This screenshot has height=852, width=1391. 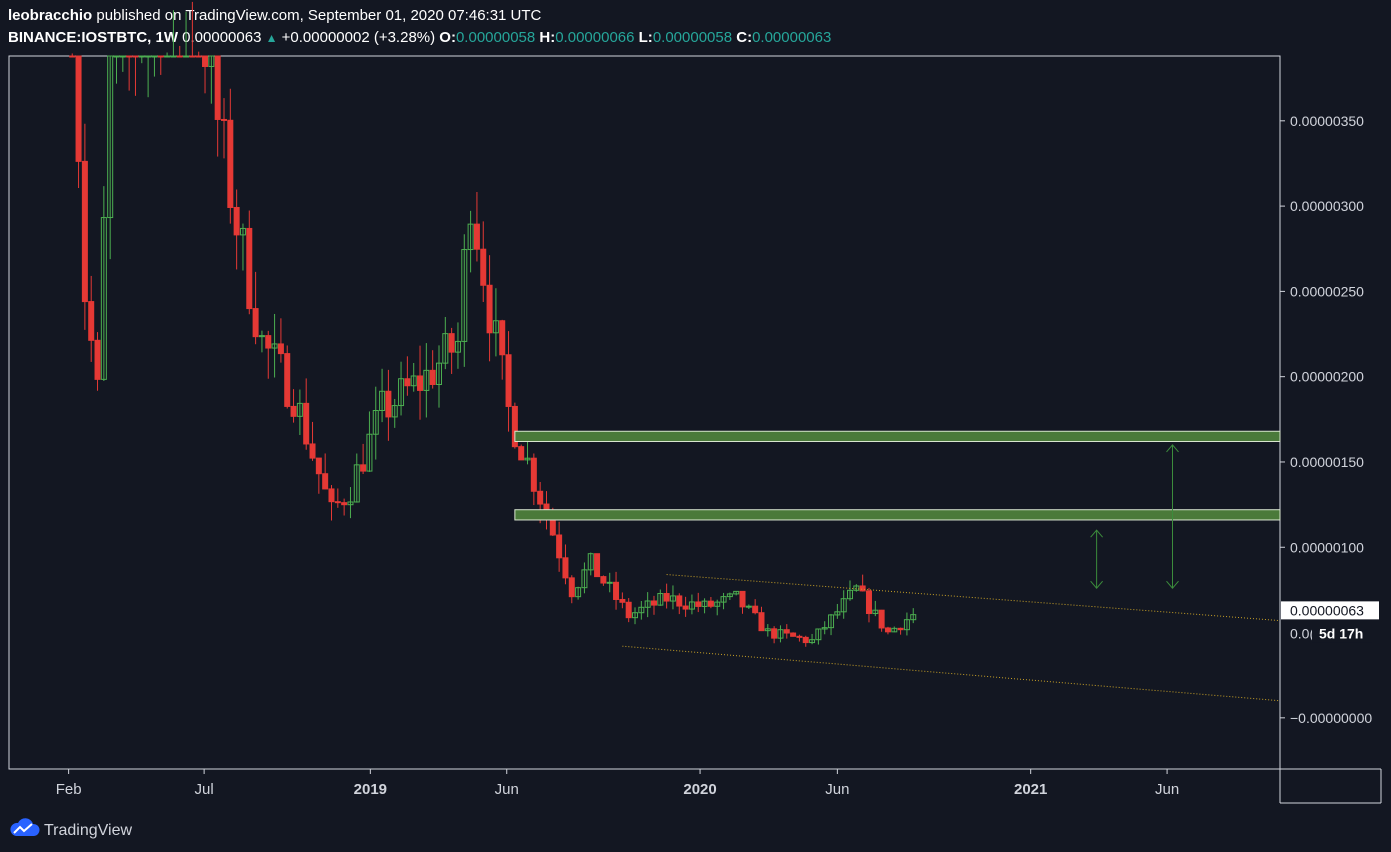 I want to click on price-tick-label: 0.00000350, so click(x=1327, y=121).